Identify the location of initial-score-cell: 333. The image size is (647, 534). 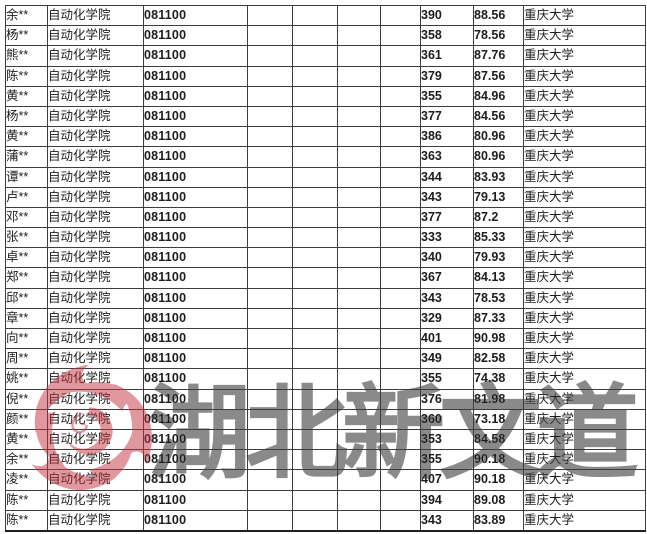
(447, 238).